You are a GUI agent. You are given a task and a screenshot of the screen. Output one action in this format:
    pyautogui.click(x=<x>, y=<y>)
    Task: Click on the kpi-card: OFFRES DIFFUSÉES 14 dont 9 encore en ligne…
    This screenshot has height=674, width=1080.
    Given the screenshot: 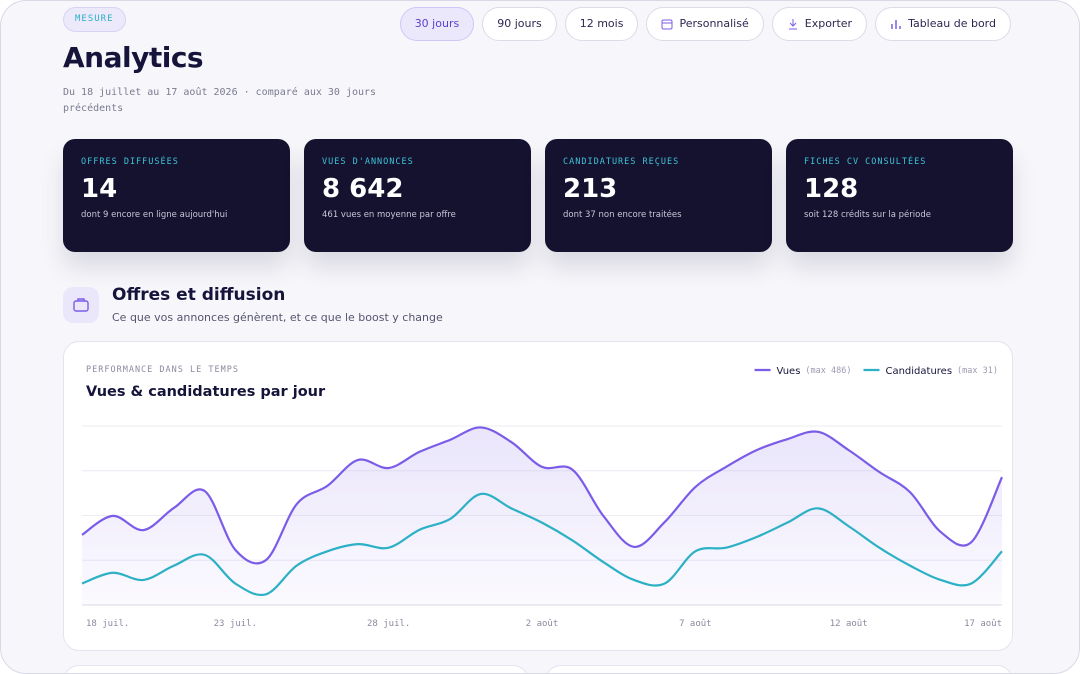 What is the action you would take?
    pyautogui.click(x=176, y=195)
    